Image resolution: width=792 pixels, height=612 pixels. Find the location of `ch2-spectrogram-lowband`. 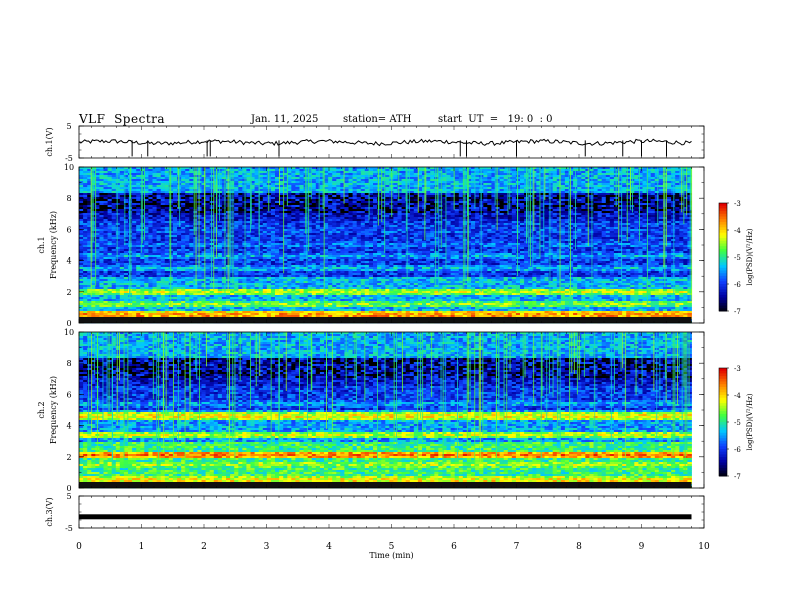

ch2-spectrogram-lowband is located at coordinates (385, 485).